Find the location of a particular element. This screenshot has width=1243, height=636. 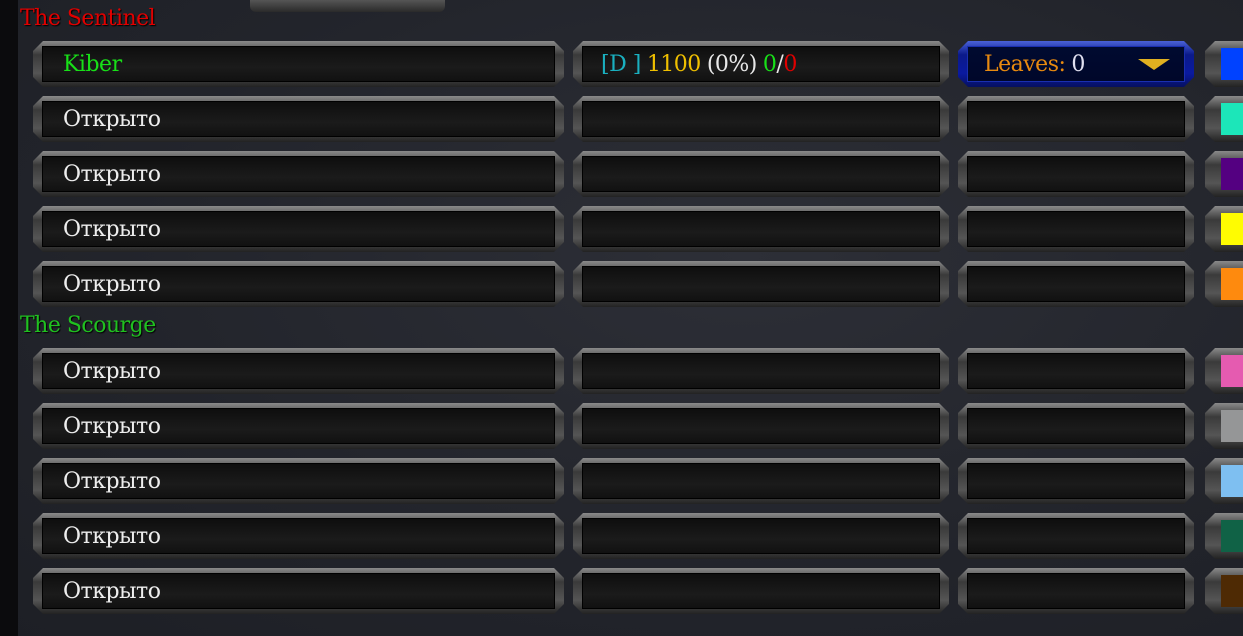

left-border is located at coordinates (9, 318).